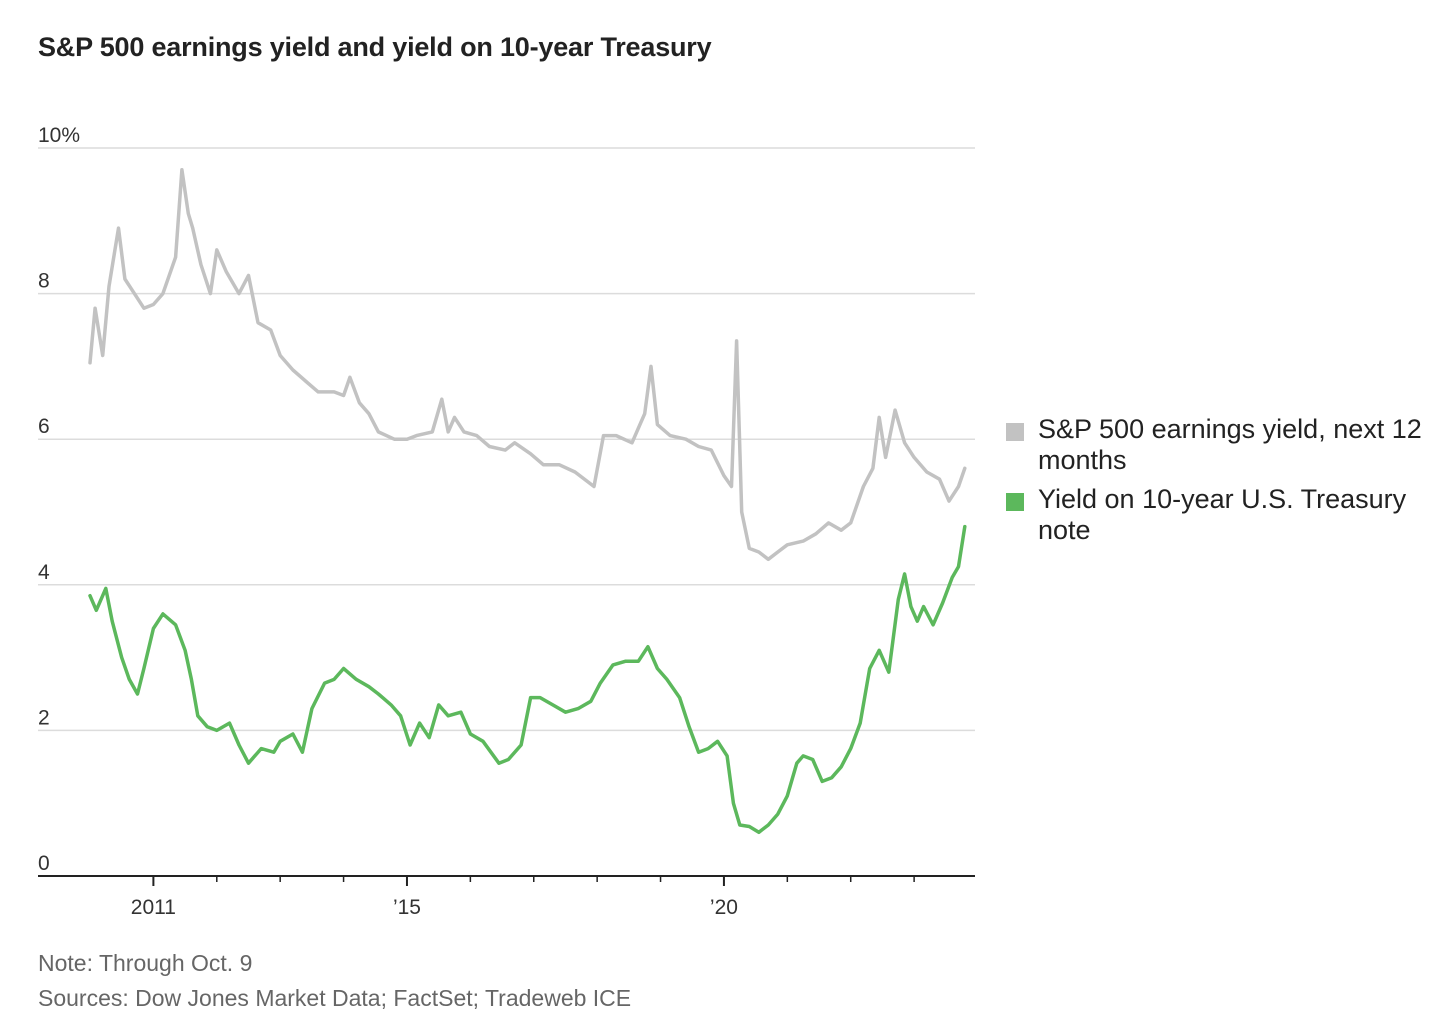 This screenshot has width=1456, height=1035. Describe the element at coordinates (1015, 502) in the screenshot. I see `legend-swatch-green` at that location.